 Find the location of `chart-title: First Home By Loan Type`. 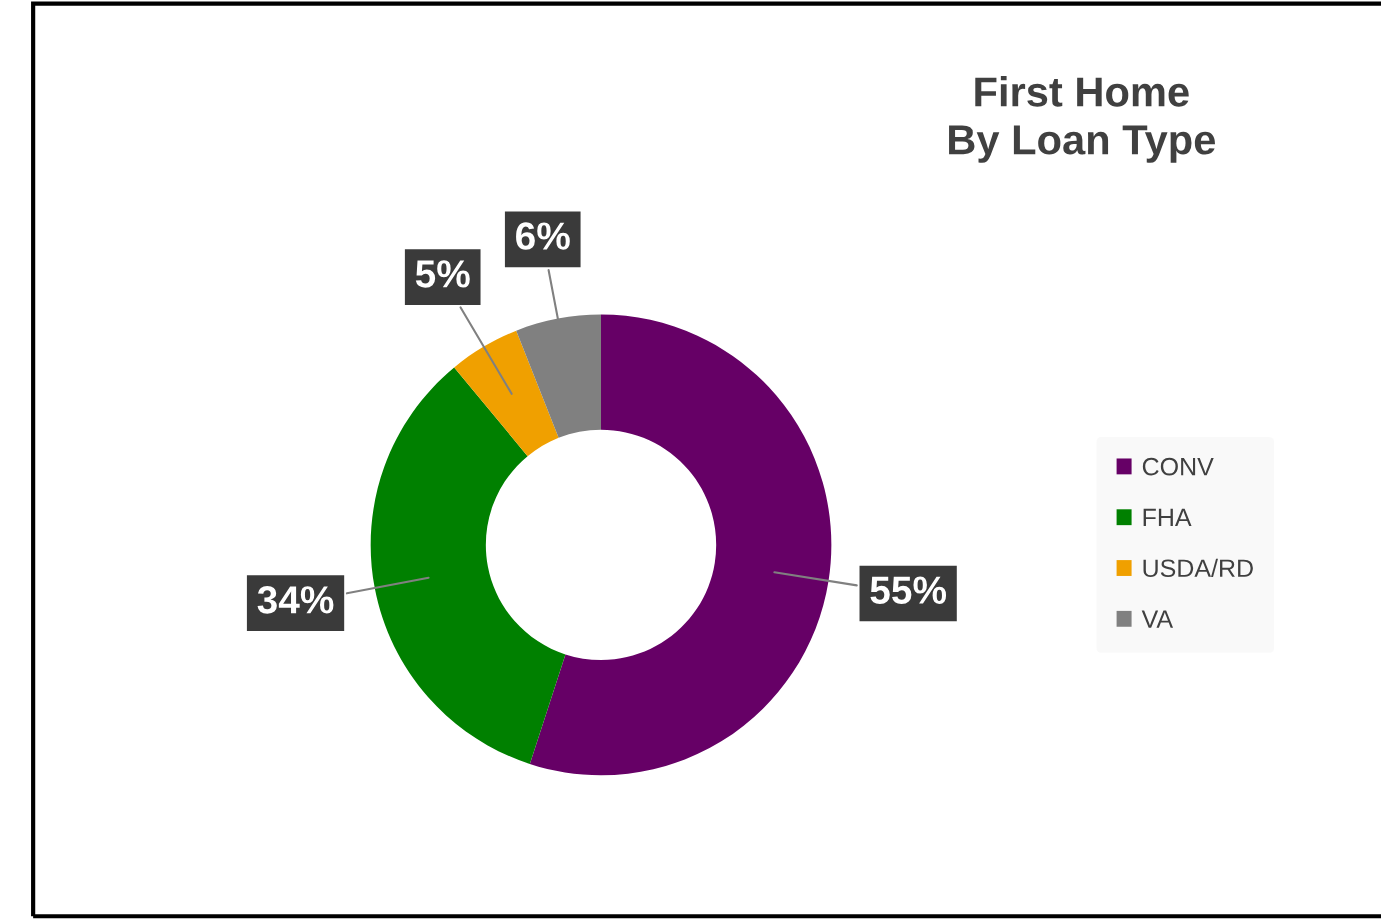

chart-title: First Home By Loan Type is located at coordinates (1082, 119).